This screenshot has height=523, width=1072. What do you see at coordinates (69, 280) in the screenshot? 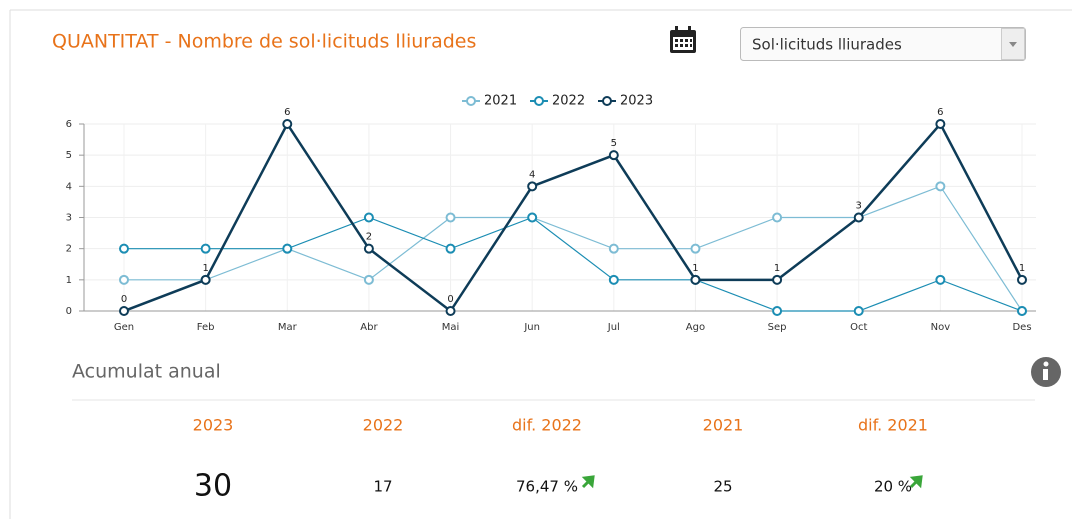
I see `y-tick-label: 1` at bounding box center [69, 280].